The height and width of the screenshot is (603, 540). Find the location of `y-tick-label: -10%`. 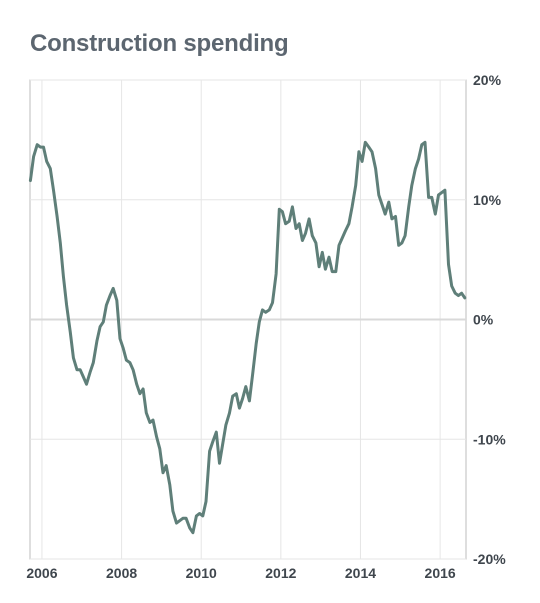

y-tick-label: -10% is located at coordinates (489, 439).